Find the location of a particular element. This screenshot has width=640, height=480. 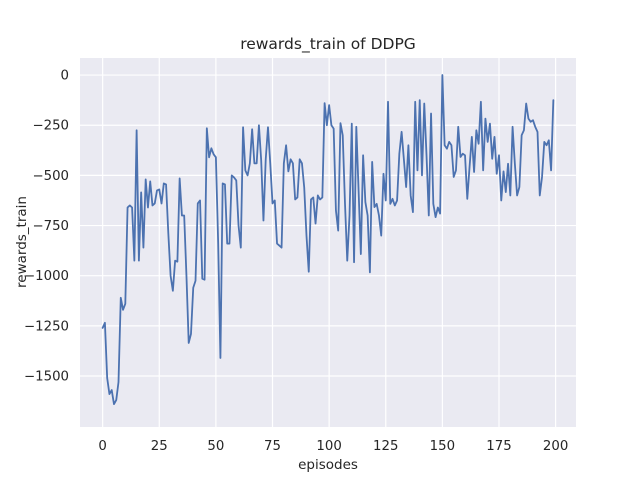

y-tick-label: −500 is located at coordinates (50, 176).